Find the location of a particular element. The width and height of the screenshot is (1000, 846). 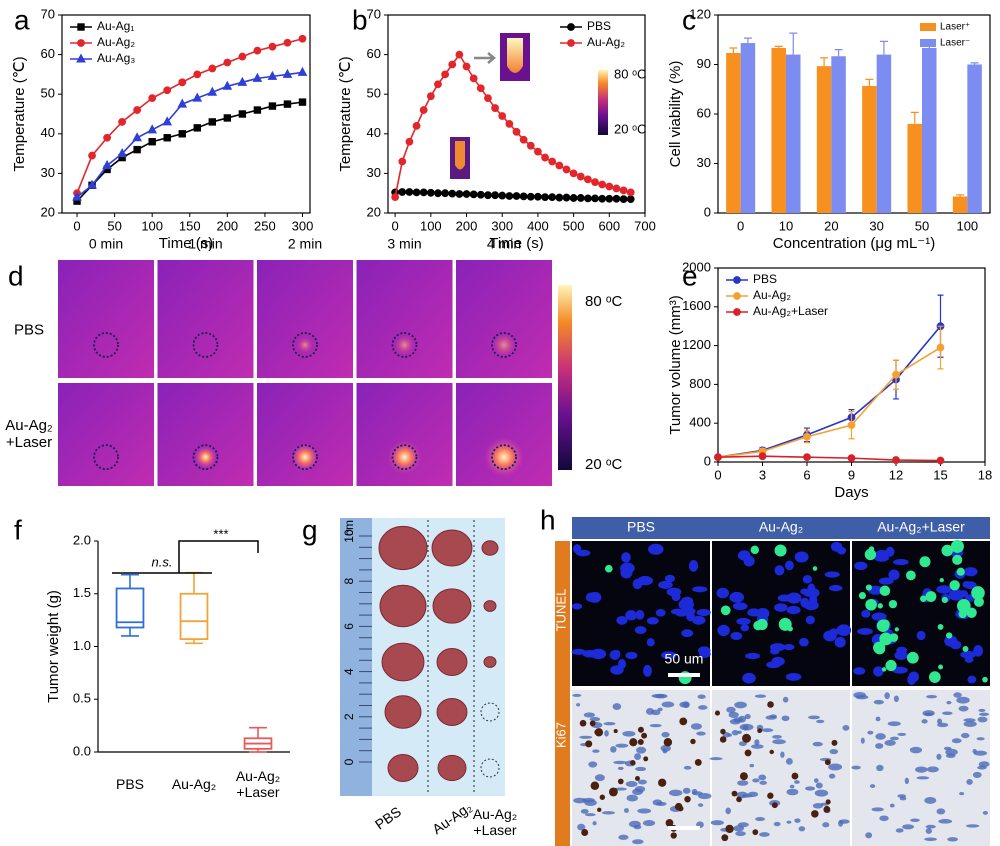

column-label: 1 min is located at coordinates (205, 244).